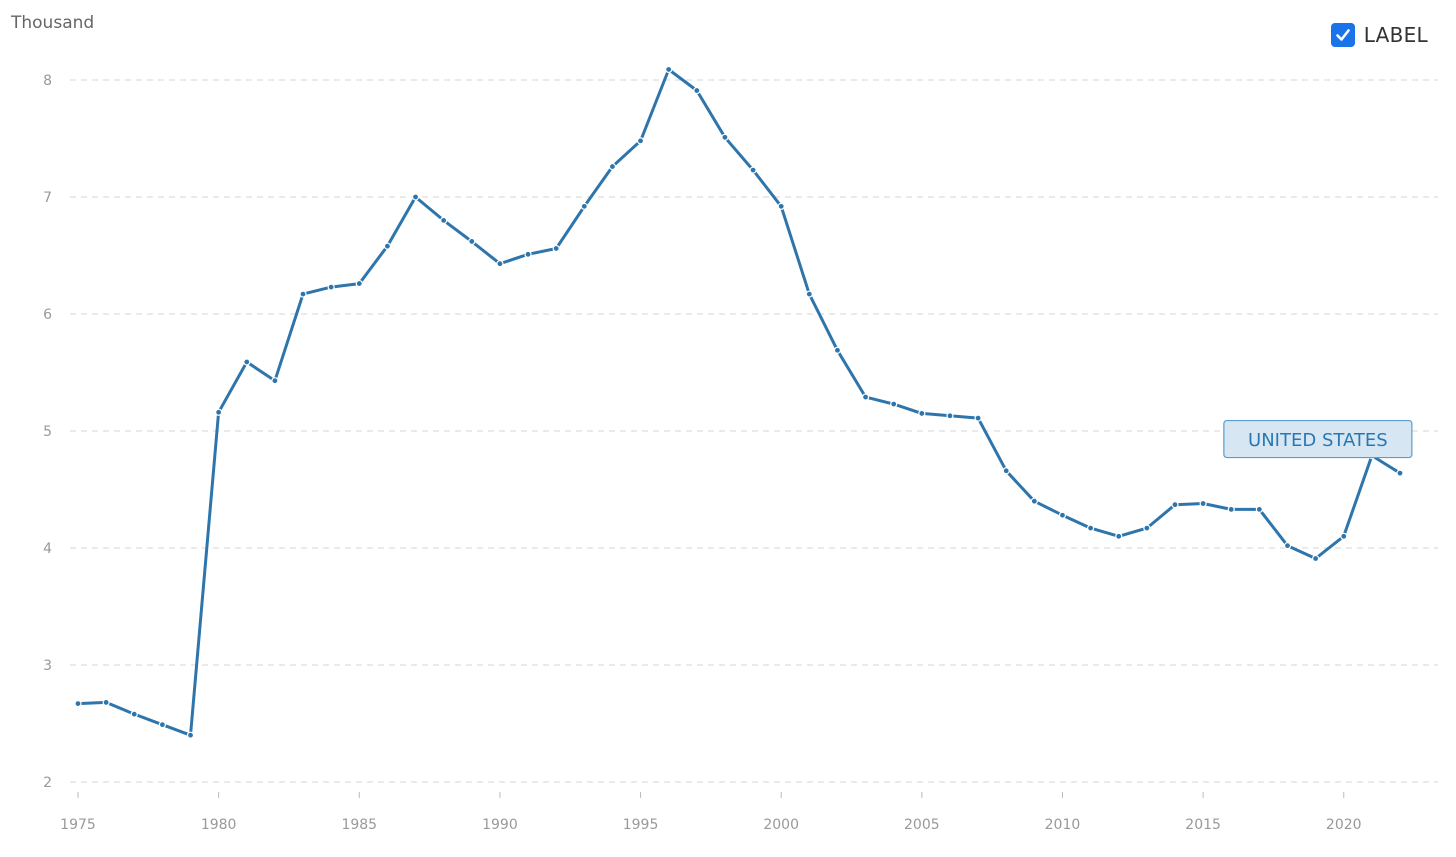  I want to click on y-tick-label: 5, so click(47, 432).